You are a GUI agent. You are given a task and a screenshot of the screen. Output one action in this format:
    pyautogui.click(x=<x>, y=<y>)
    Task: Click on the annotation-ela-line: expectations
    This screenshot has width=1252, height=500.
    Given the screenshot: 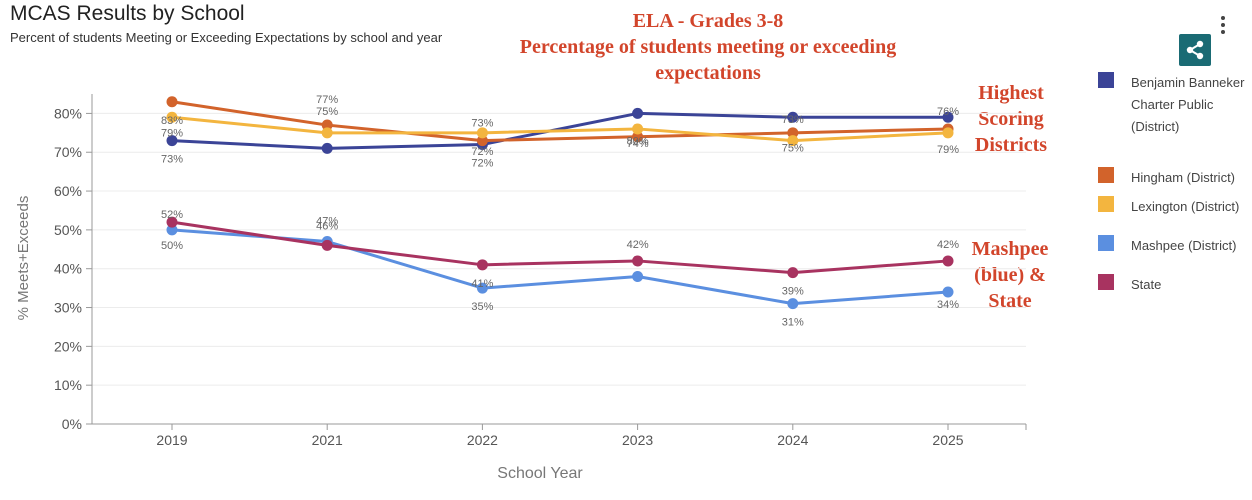 What is the action you would take?
    pyautogui.click(x=708, y=73)
    